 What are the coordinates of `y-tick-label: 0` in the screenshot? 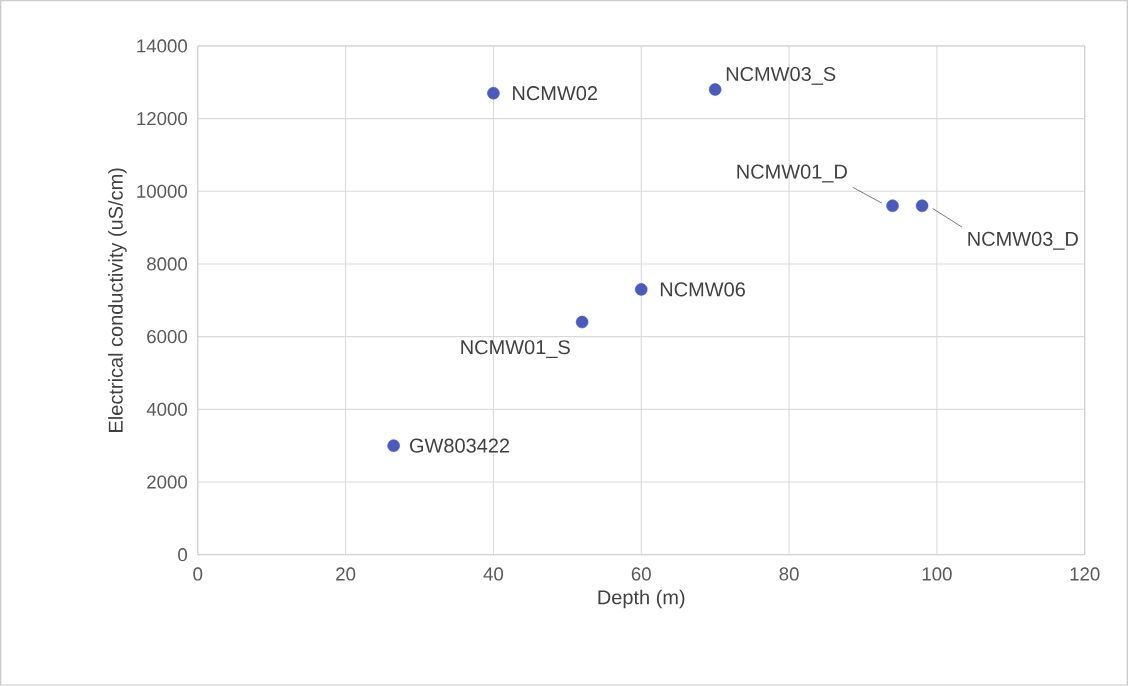 It's located at (183, 555).